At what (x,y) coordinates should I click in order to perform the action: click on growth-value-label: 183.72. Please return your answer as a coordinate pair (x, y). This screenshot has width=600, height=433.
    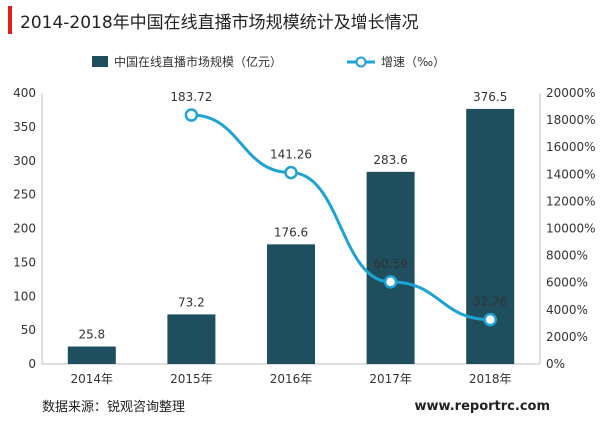
    Looking at the image, I should click on (191, 97).